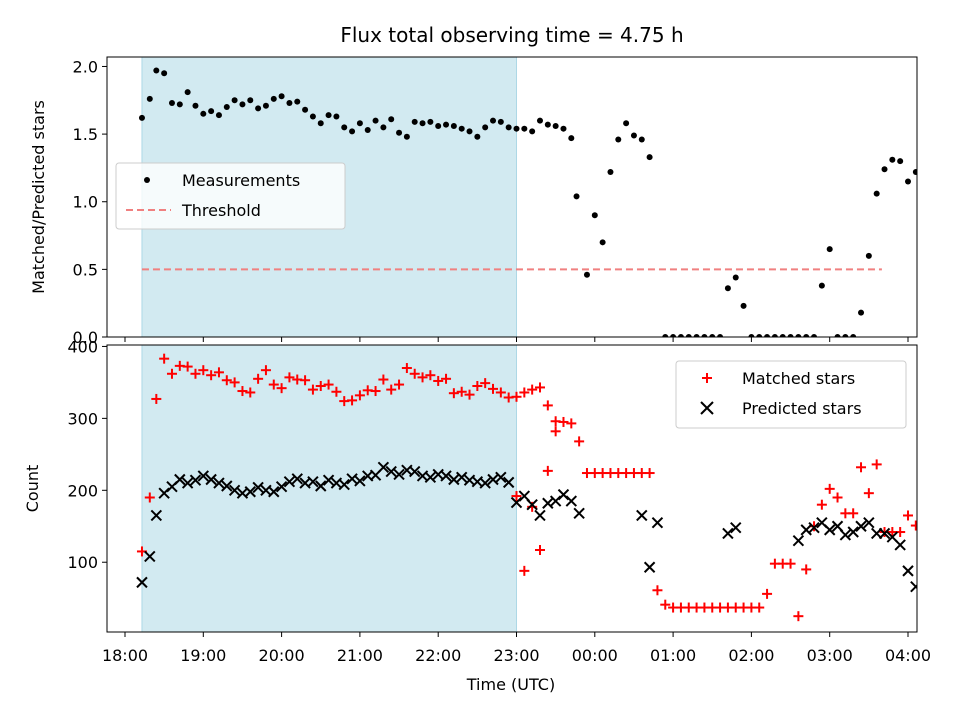 Image resolution: width=960 pixels, height=724 pixels. I want to click on x-axis-label: Time (UTC), so click(510, 684).